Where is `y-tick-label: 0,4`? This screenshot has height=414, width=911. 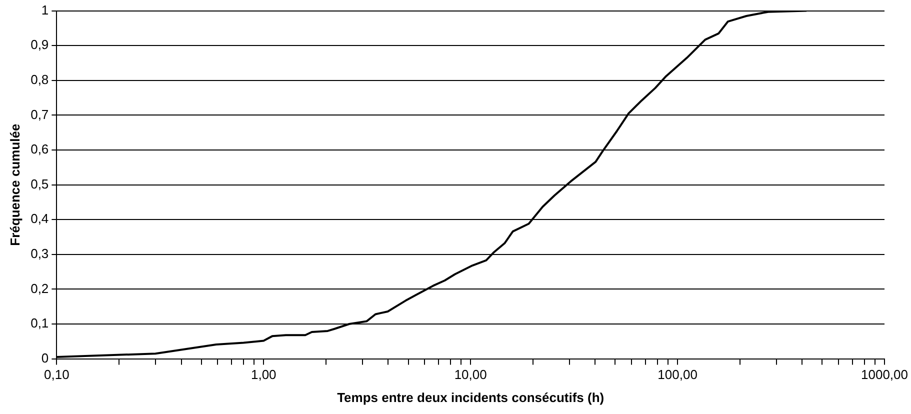 y-tick-label: 0,4 is located at coordinates (39, 218).